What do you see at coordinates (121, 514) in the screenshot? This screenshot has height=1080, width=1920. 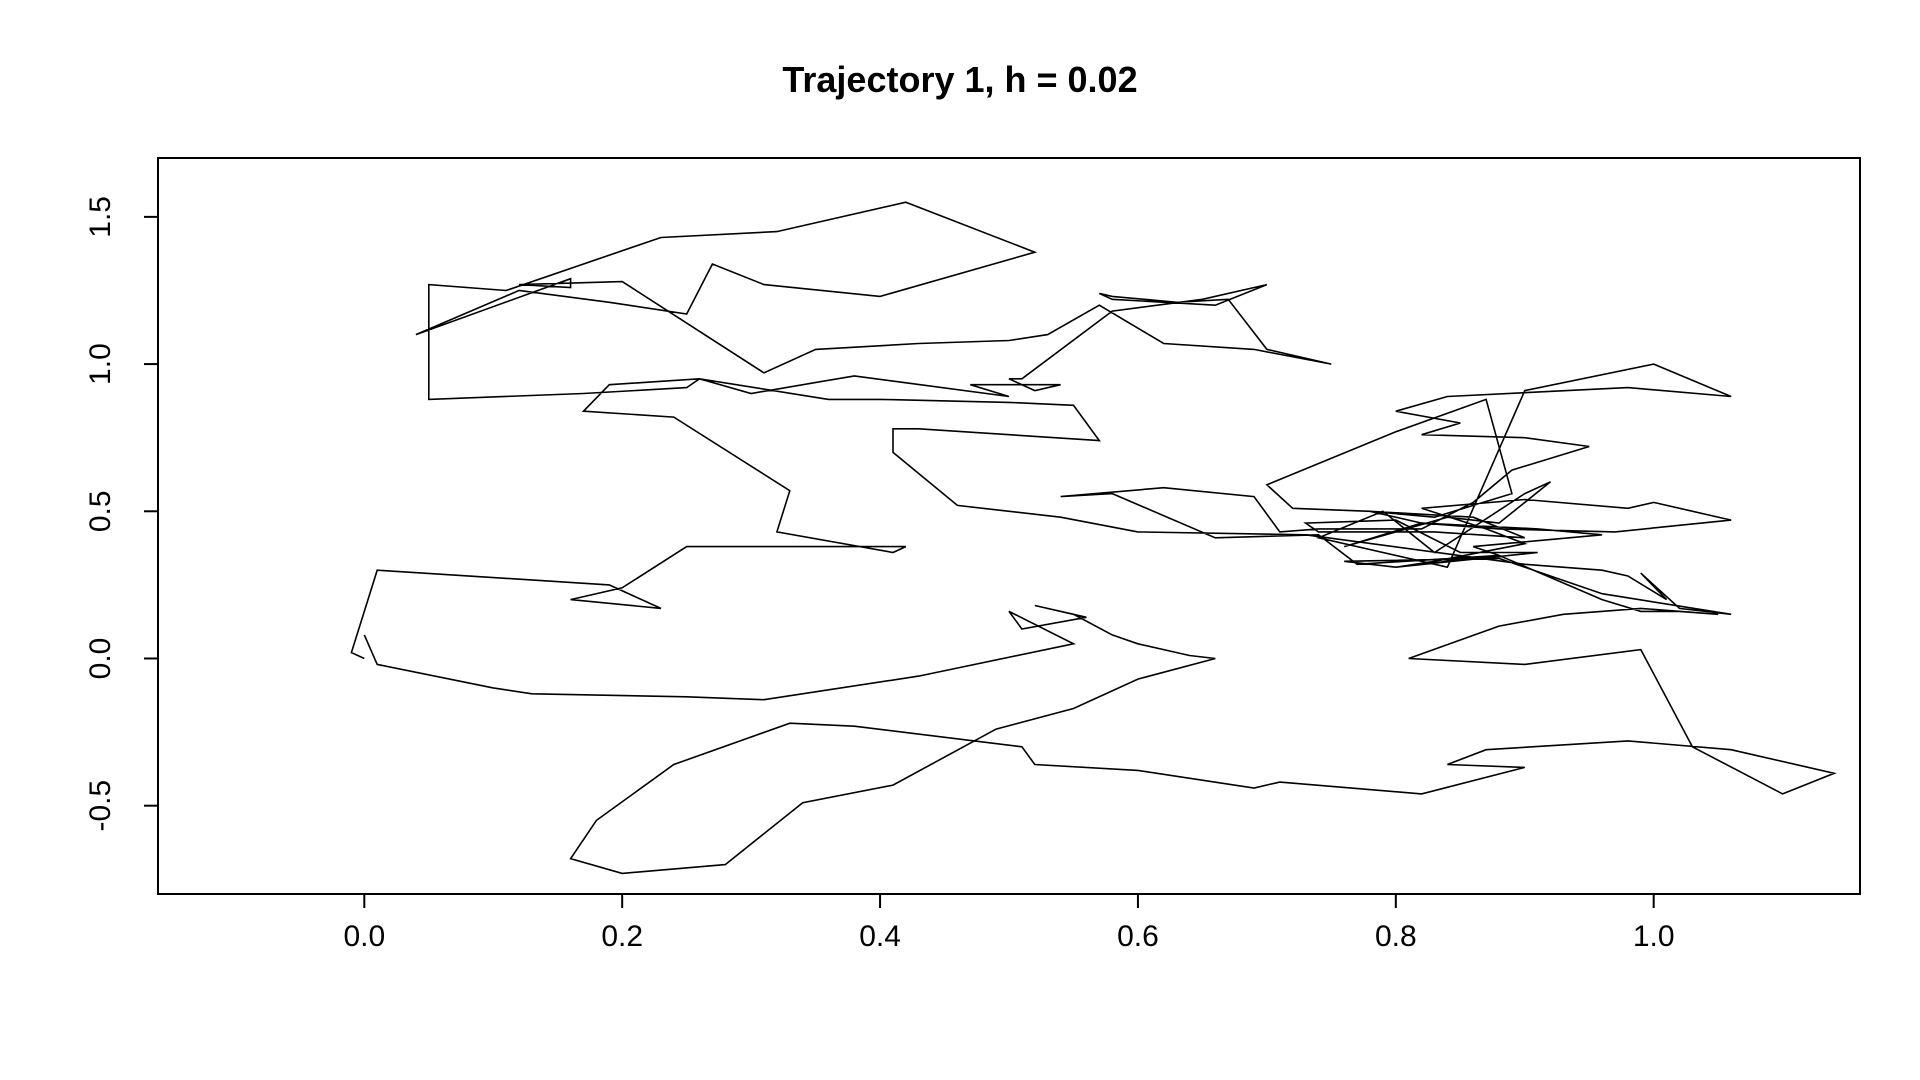 I see `y-axis: -0.5 0.0 0.5 1.0 1.5` at bounding box center [121, 514].